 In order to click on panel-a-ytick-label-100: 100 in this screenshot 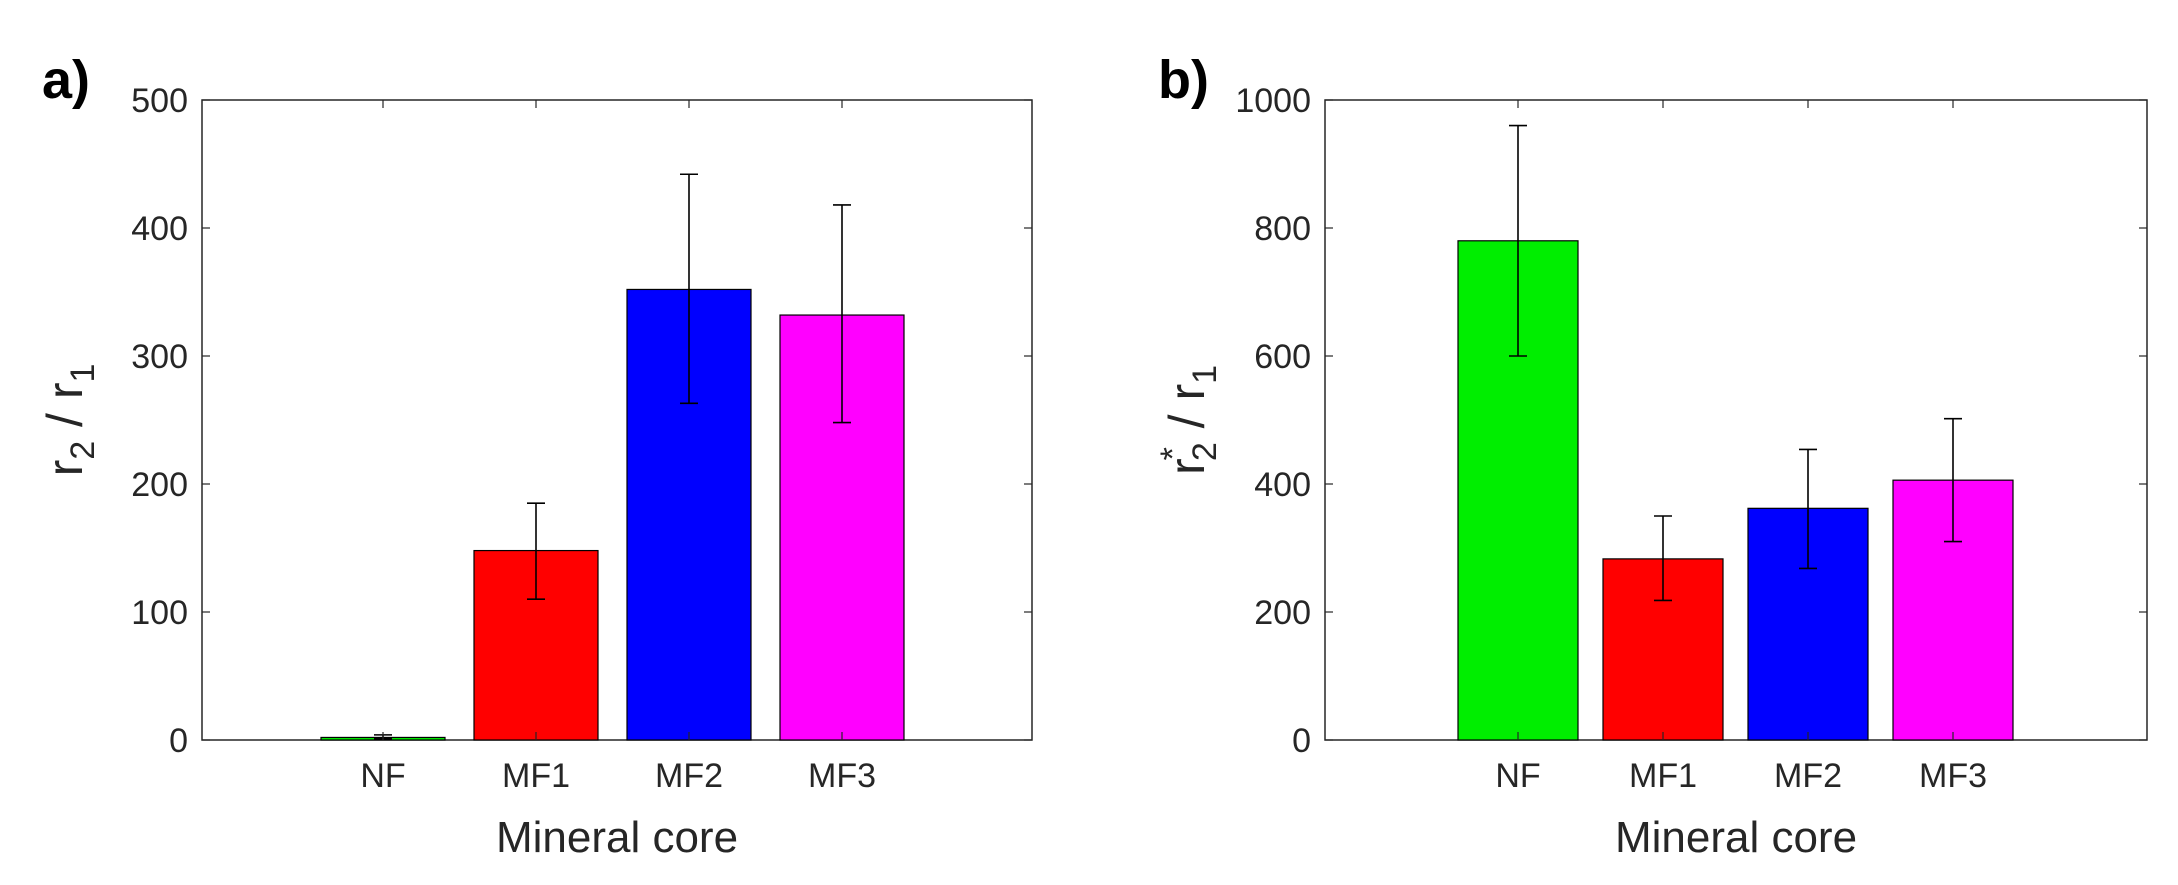, I will do `click(159, 613)`.